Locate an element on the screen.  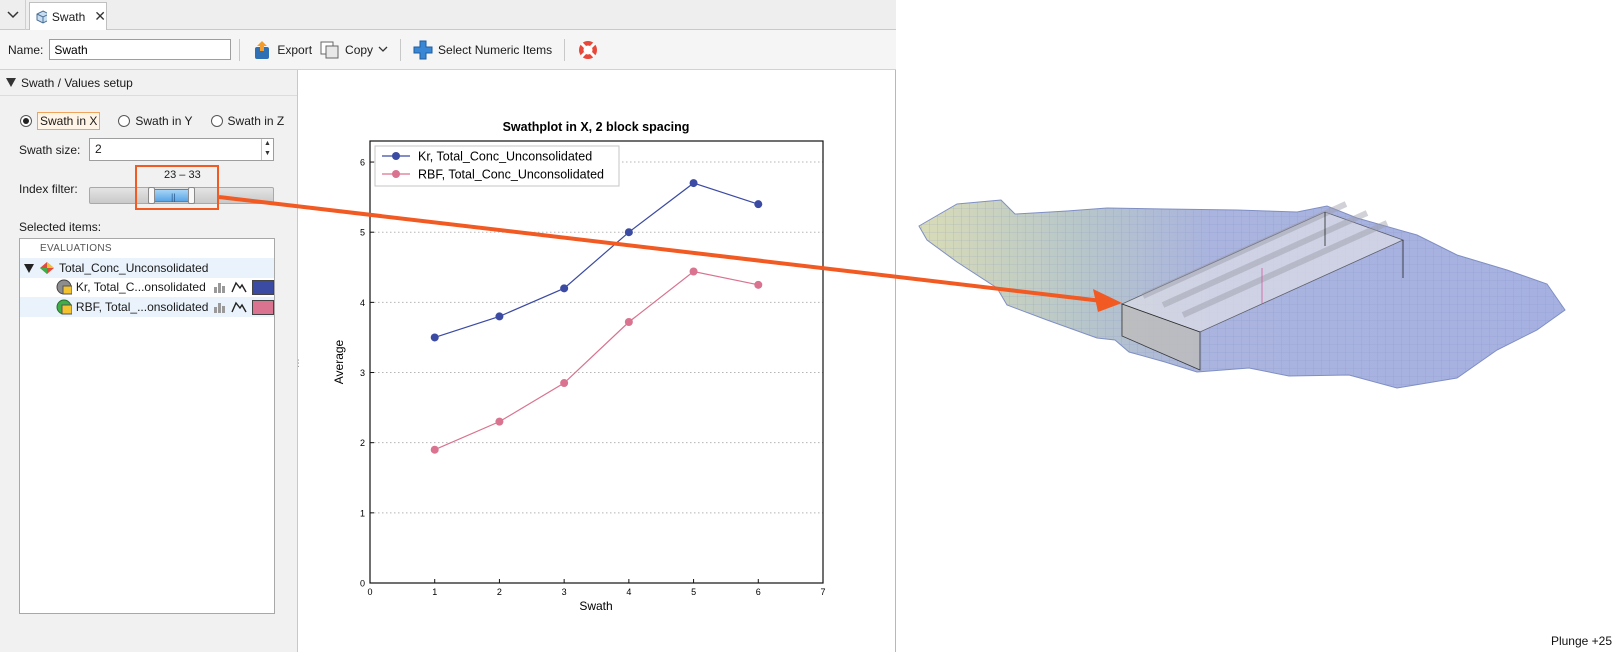
y-tick-label: 4 is located at coordinates (362, 303).